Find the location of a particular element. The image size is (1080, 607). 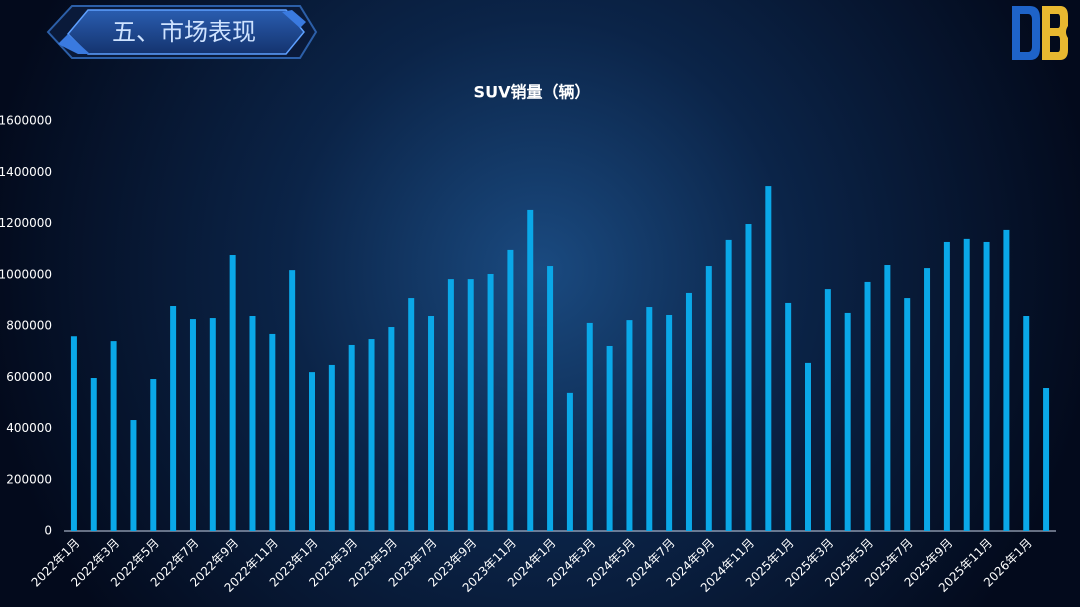

y-tick-label: 800000 is located at coordinates (29, 326).